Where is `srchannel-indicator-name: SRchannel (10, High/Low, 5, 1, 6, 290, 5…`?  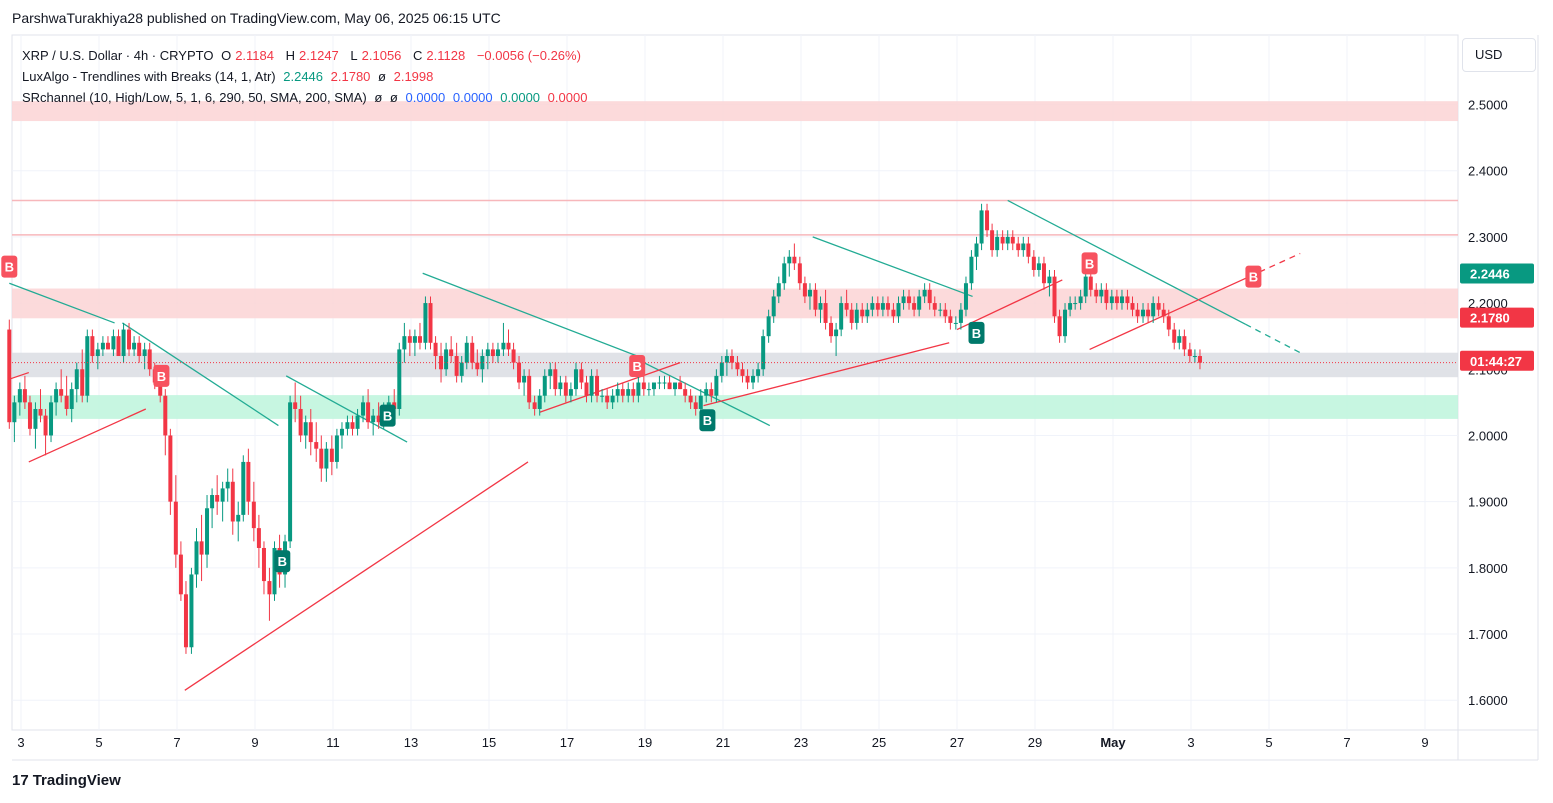
srchannel-indicator-name: SRchannel (10, High/Low, 5, 1, 6, 290, 5… is located at coordinates (194, 97).